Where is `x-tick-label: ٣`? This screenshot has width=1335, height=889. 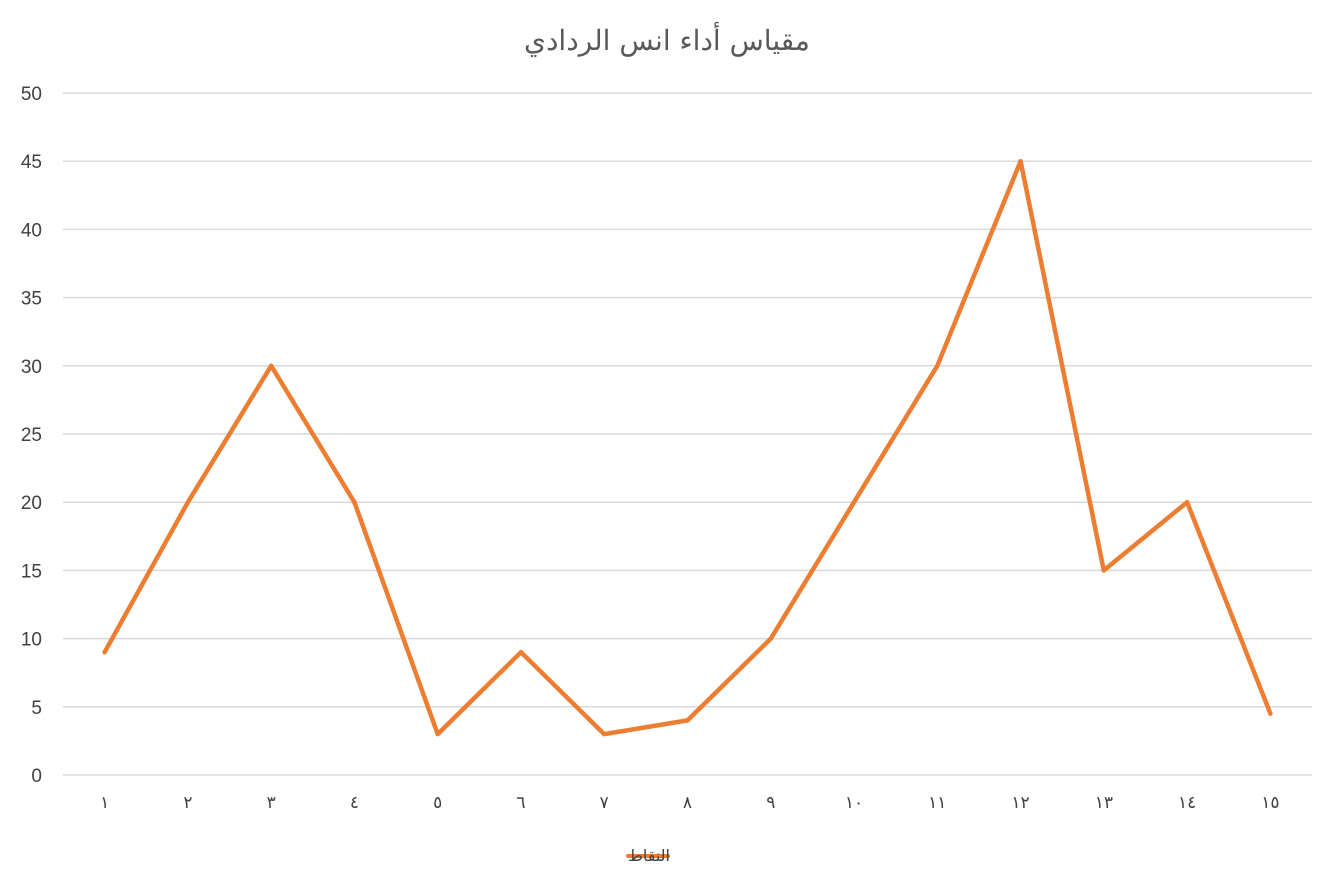 x-tick-label: ٣ is located at coordinates (271, 803).